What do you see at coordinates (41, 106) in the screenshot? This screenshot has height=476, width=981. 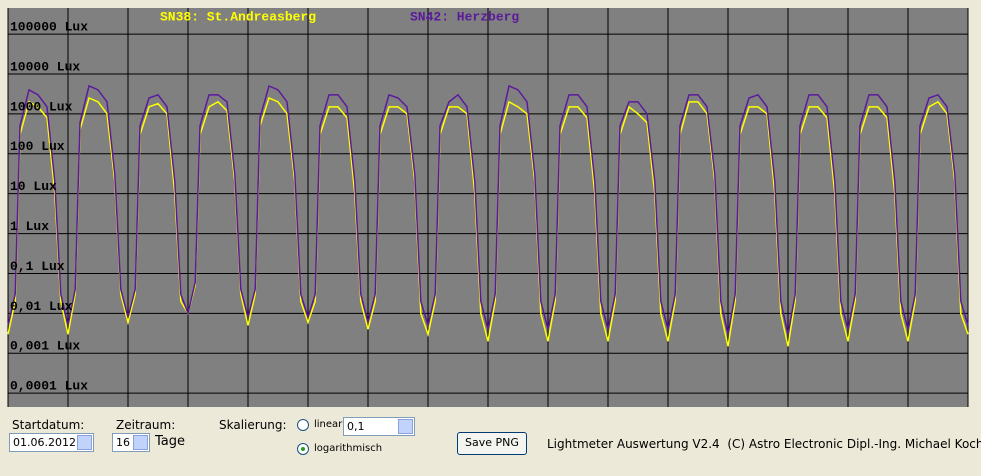 I see `y-tick-label: 1000 Lux` at bounding box center [41, 106].